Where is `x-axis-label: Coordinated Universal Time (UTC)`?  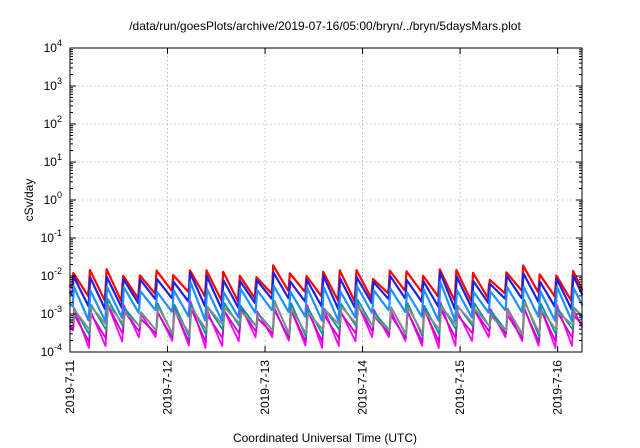 x-axis-label: Coordinated Universal Time (UTC) is located at coordinates (325, 438).